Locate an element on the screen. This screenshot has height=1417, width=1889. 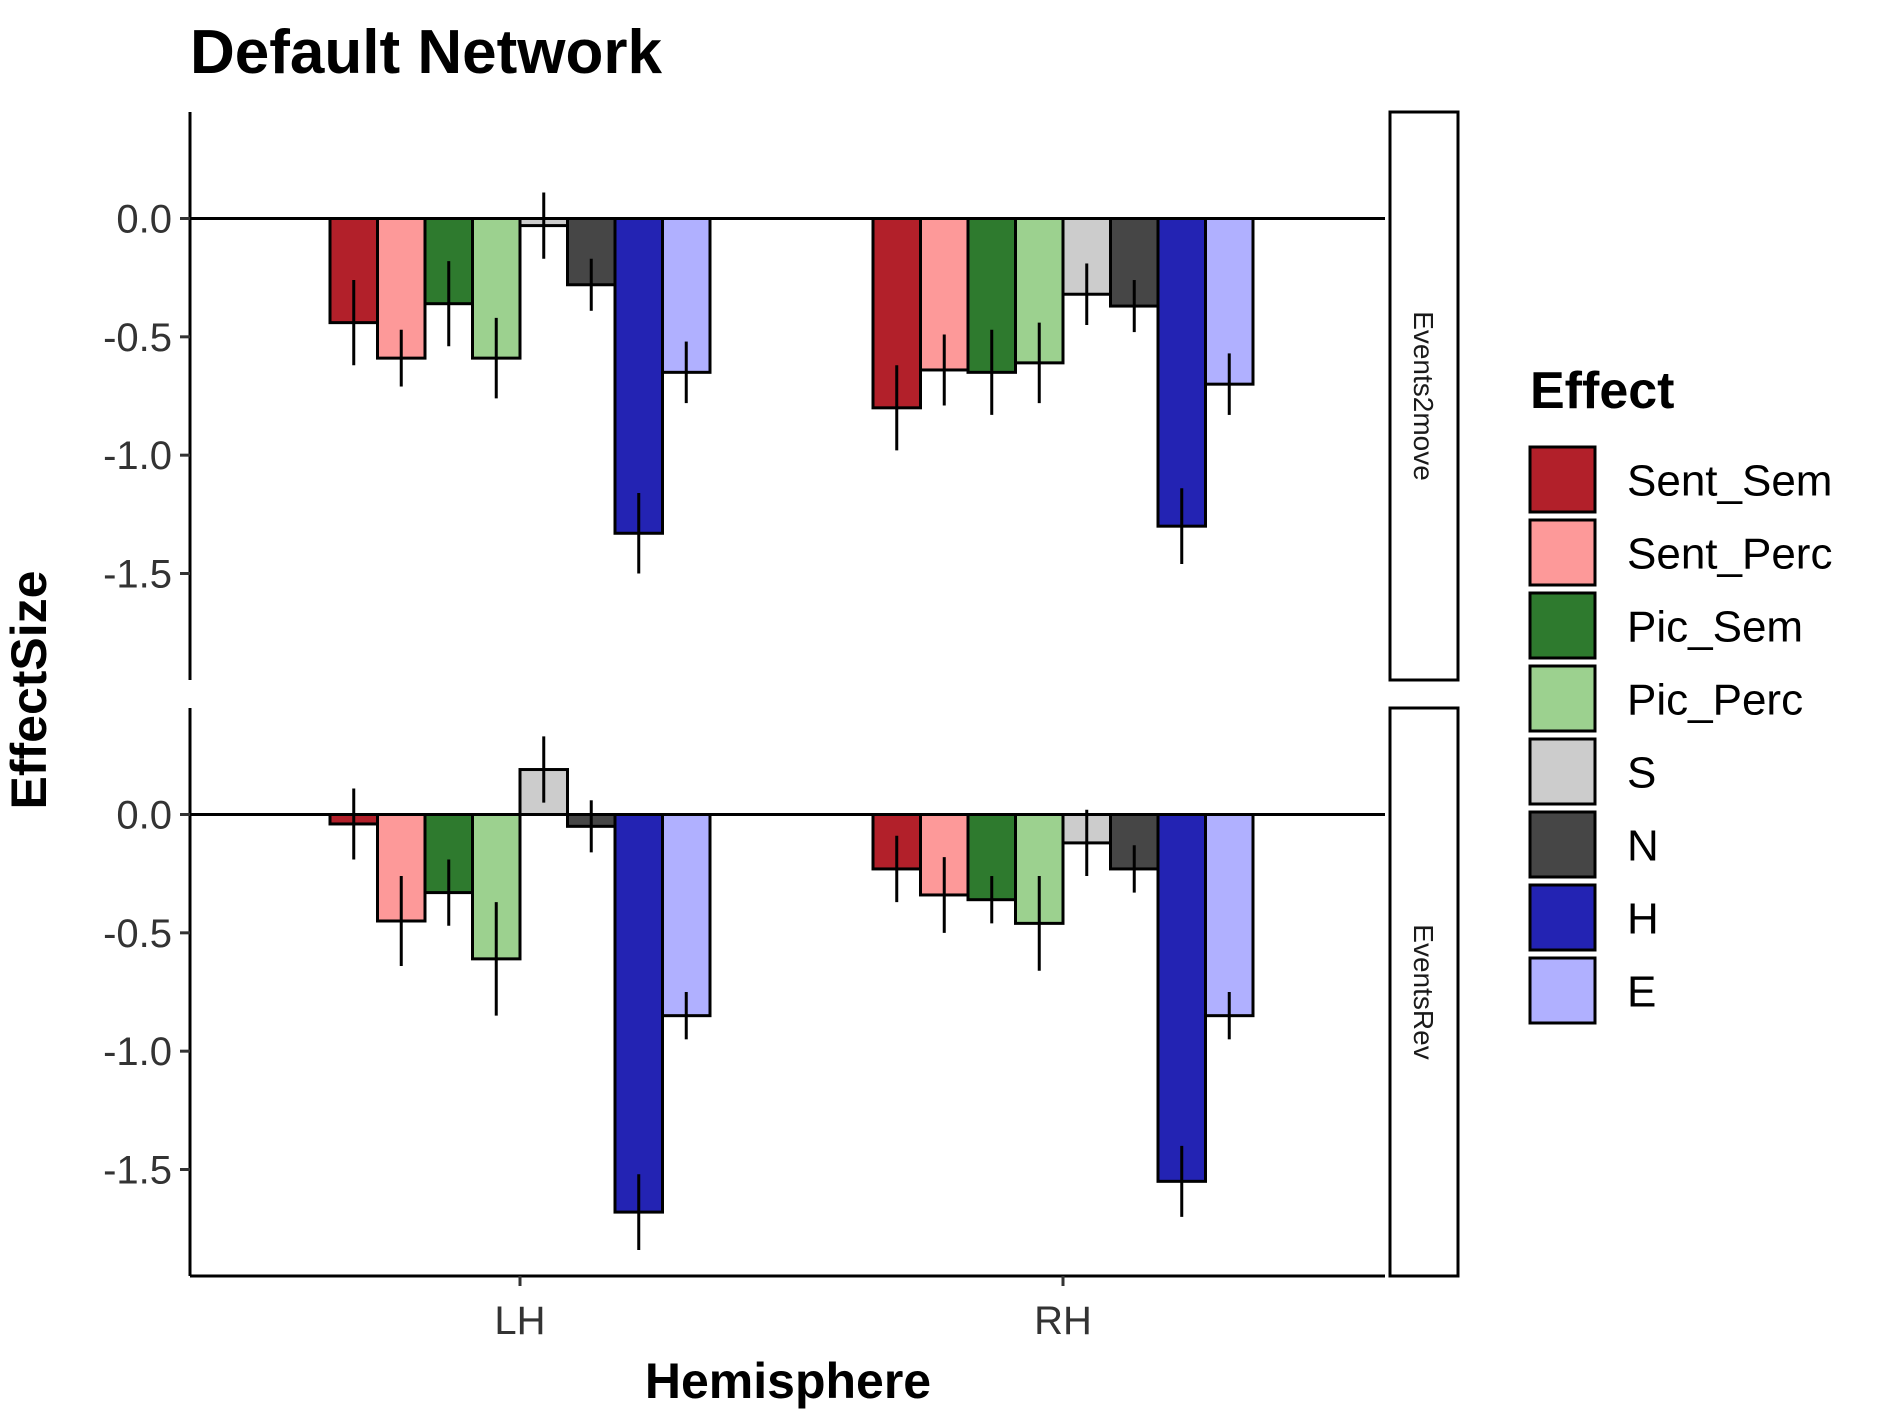
legend-key-Sent_Sem is located at coordinates (1562, 479).